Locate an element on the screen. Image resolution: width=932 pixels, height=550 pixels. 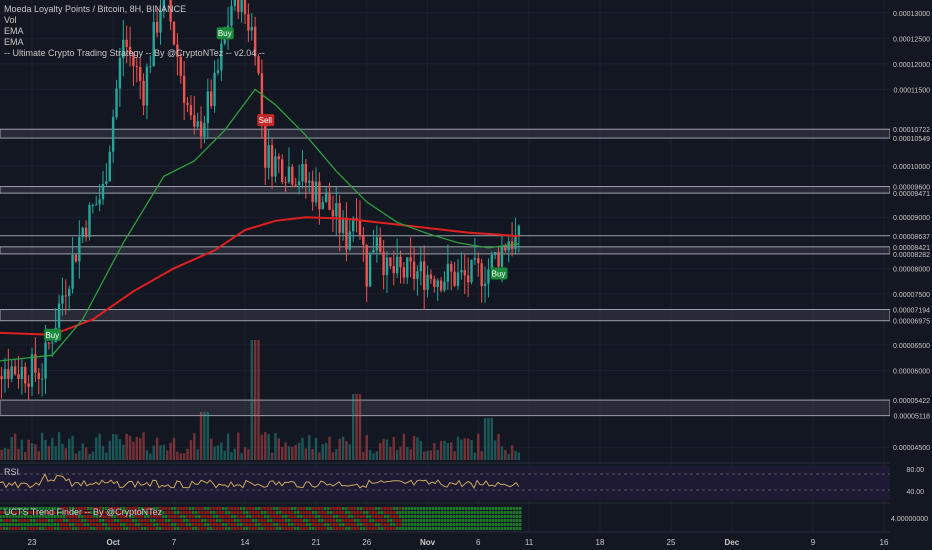
price-tick-label: 0.00011500 is located at coordinates (912, 90).